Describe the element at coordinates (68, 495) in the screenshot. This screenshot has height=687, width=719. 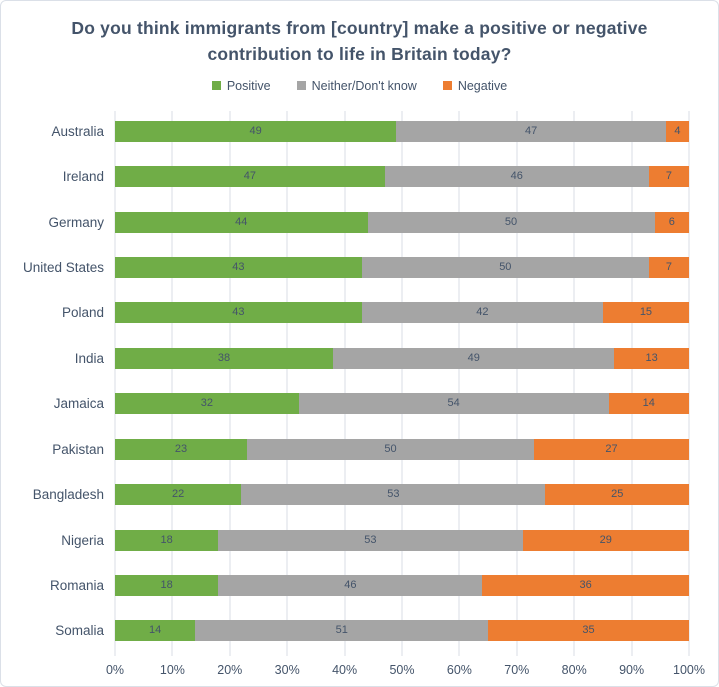
I see `category-label: Bangladesh` at that location.